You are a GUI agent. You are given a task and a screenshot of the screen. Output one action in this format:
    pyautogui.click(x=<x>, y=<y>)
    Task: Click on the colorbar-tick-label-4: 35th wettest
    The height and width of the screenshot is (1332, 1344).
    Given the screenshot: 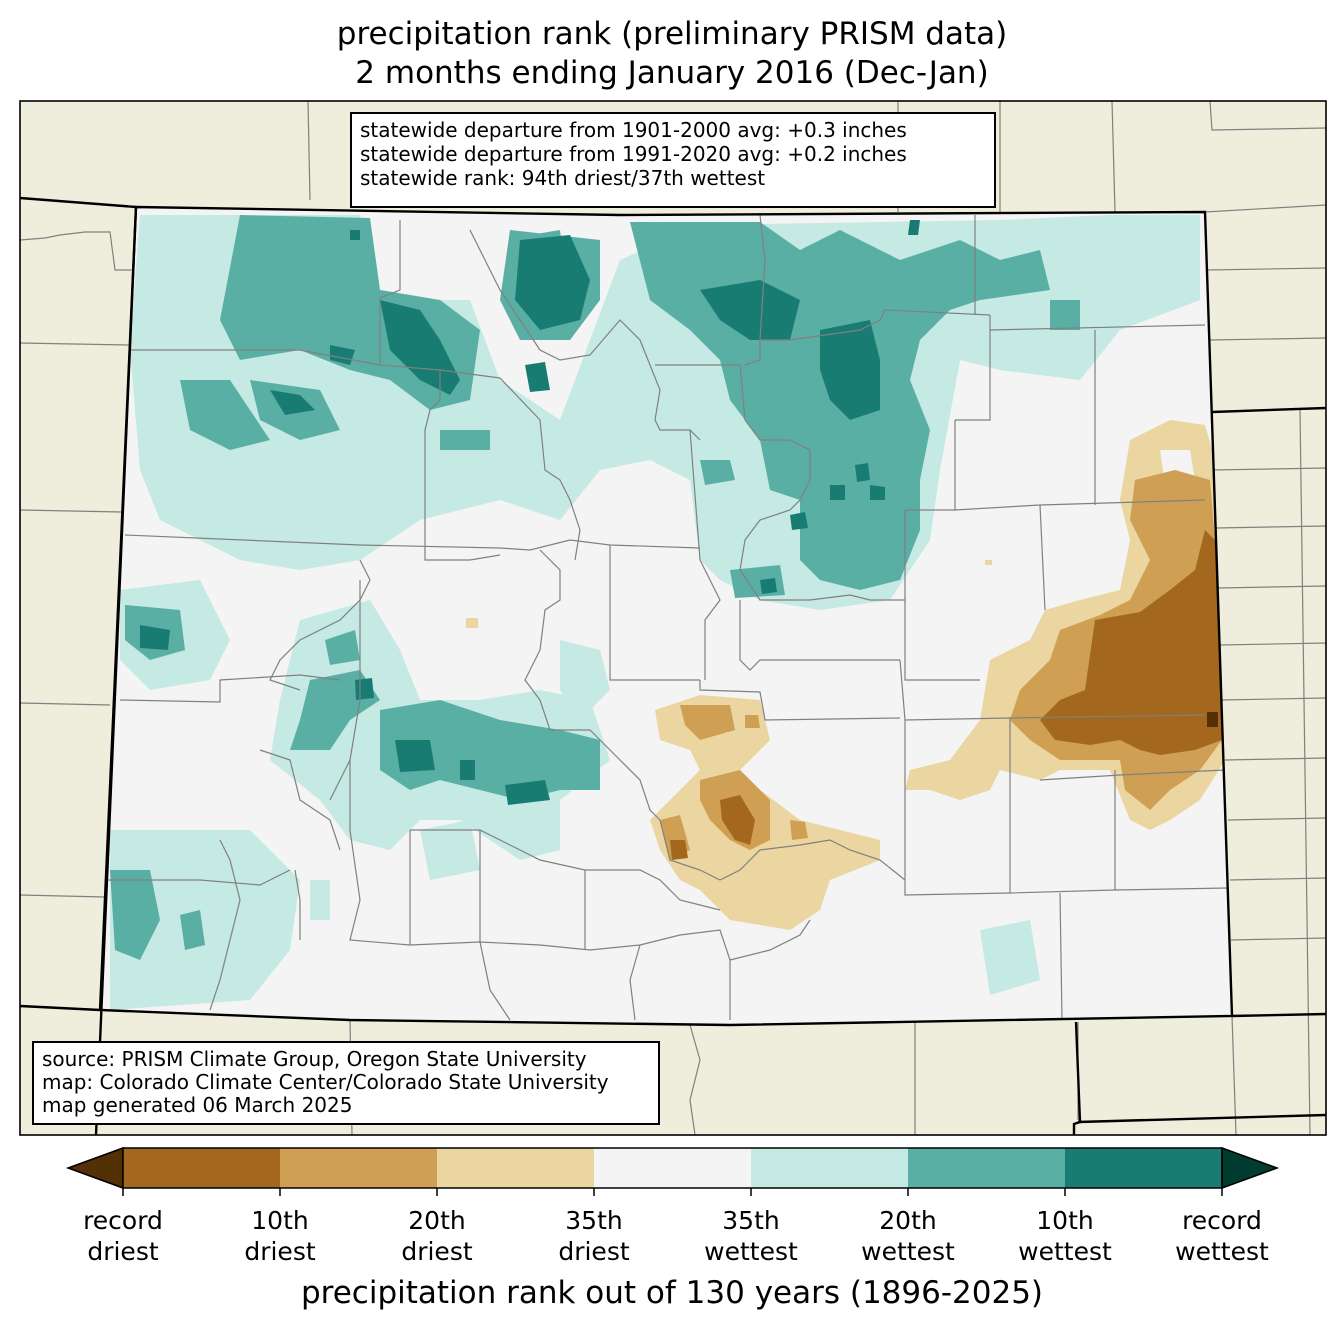 What is the action you would take?
    pyautogui.click(x=751, y=1236)
    